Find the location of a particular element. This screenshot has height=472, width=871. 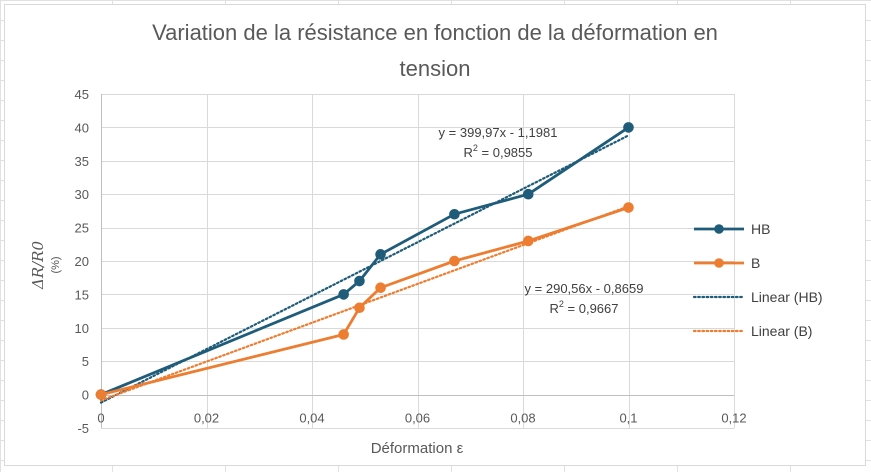

r-squared-text: R2 = 0,9667 is located at coordinates (584, 307).